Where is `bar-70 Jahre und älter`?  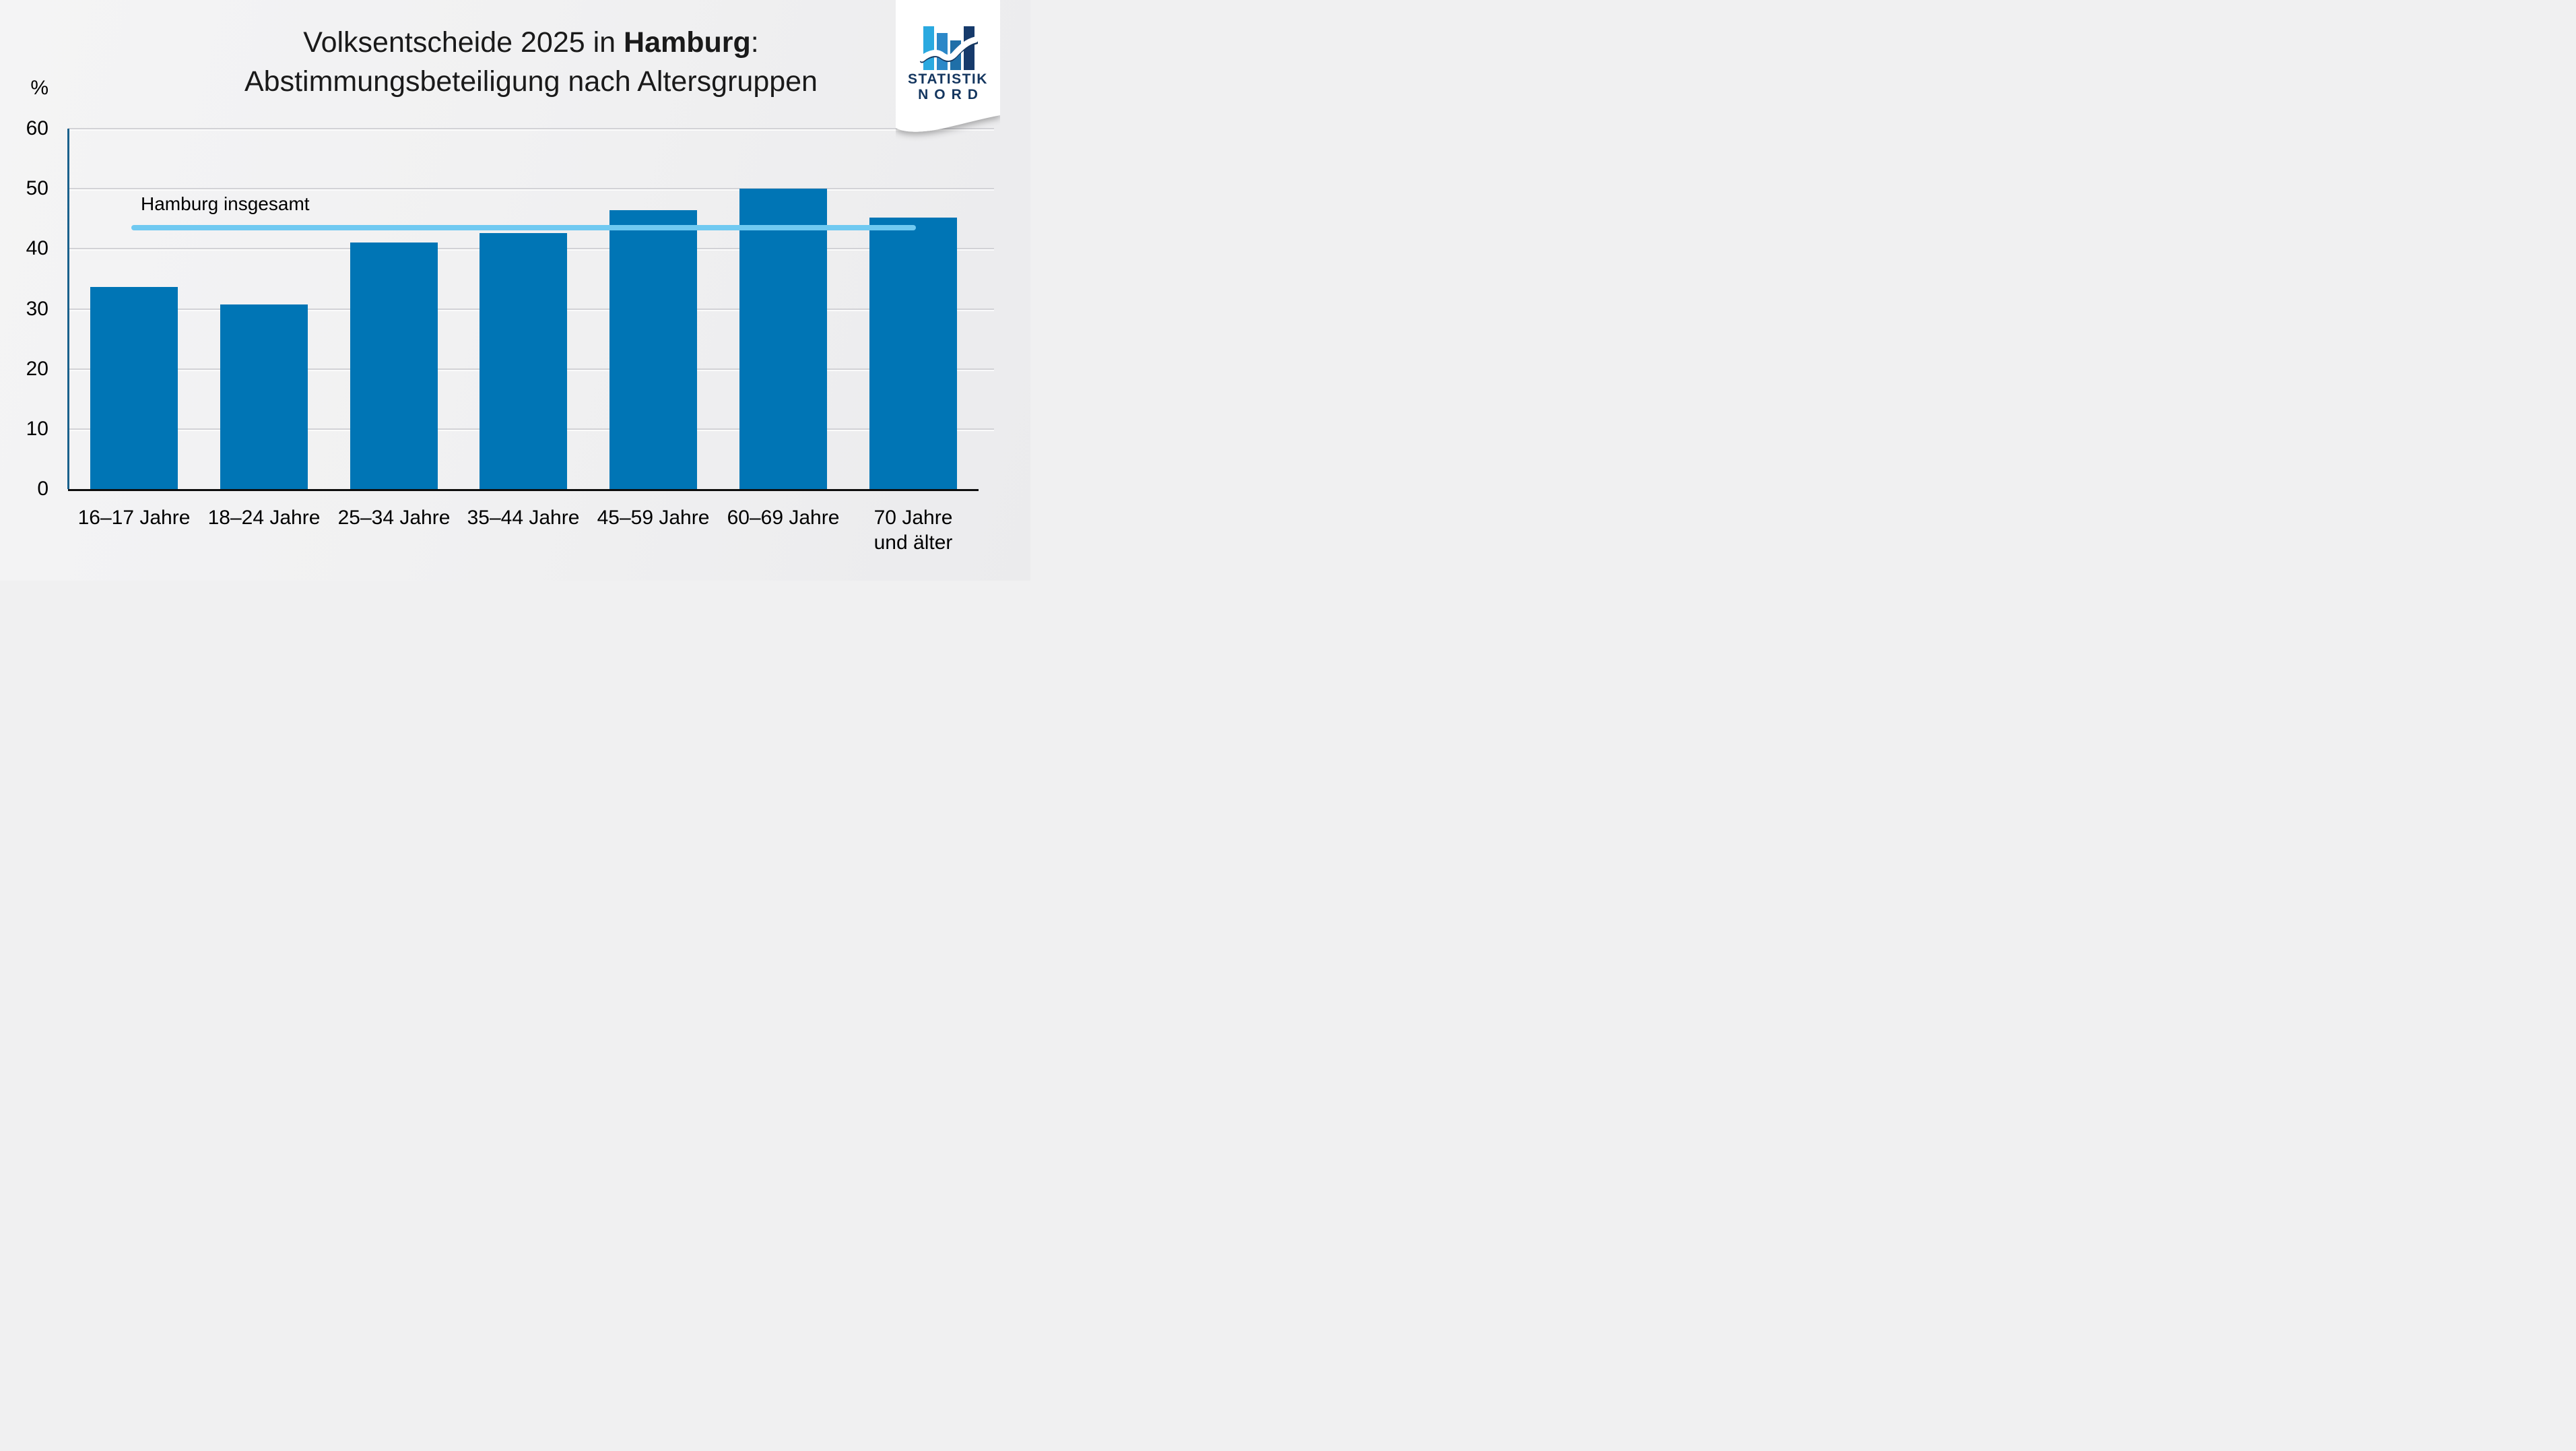 bar-70 Jahre und älter is located at coordinates (913, 353).